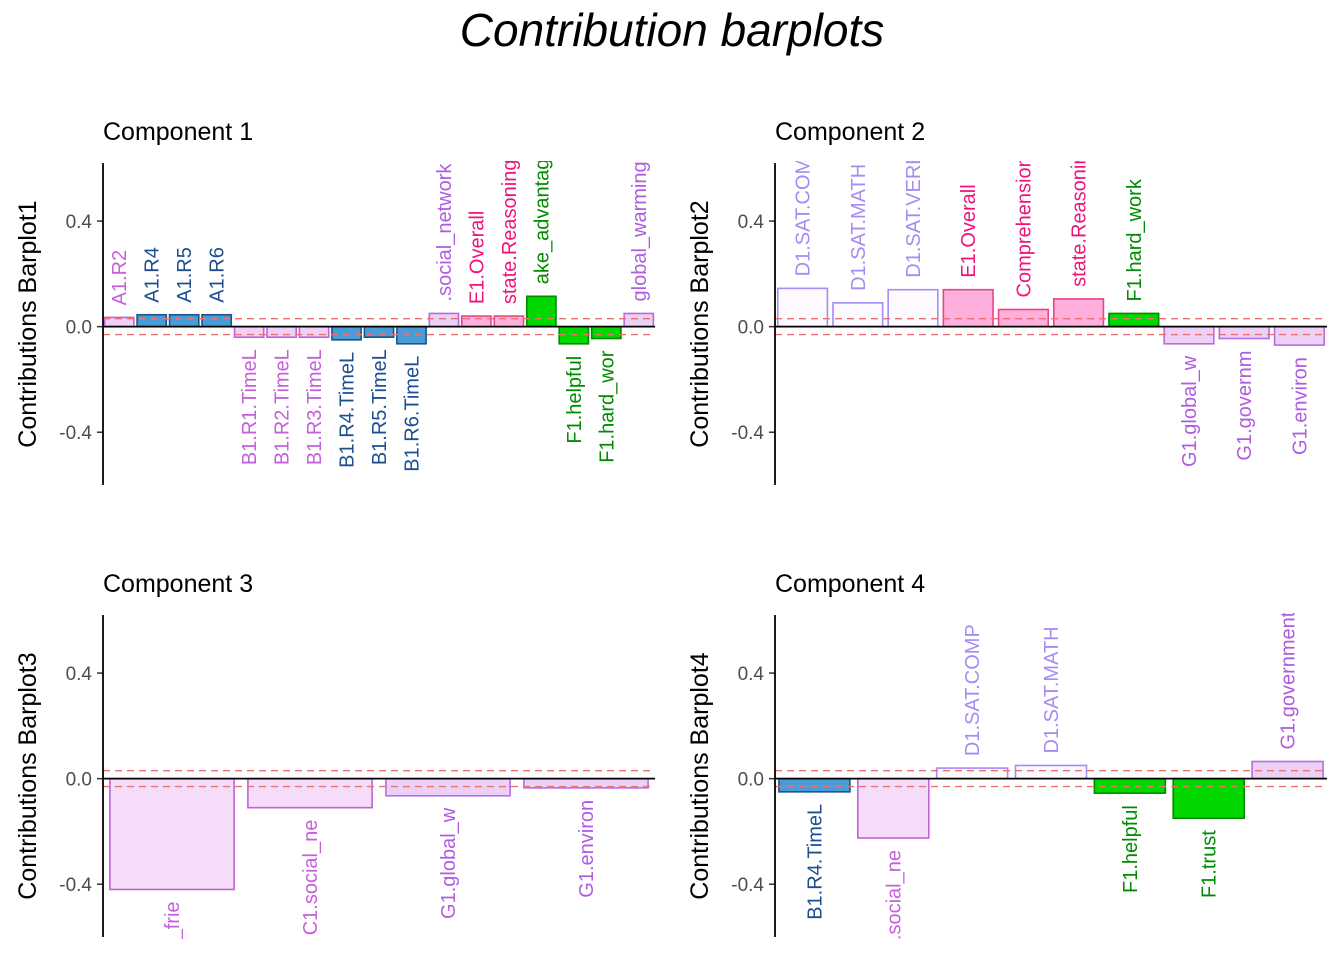 This screenshot has height=960, width=1344. What do you see at coordinates (178, 132) in the screenshot?
I see `panel-title: Component 1` at bounding box center [178, 132].